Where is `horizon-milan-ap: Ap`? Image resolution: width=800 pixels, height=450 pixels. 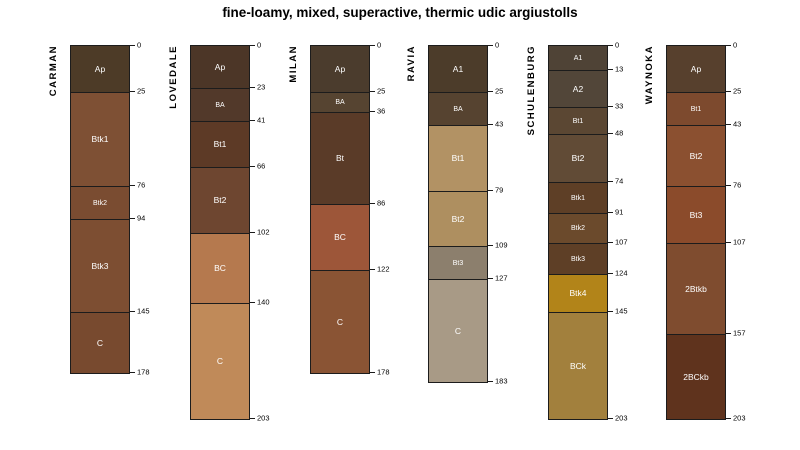 horizon-milan-ap: Ap is located at coordinates (340, 69).